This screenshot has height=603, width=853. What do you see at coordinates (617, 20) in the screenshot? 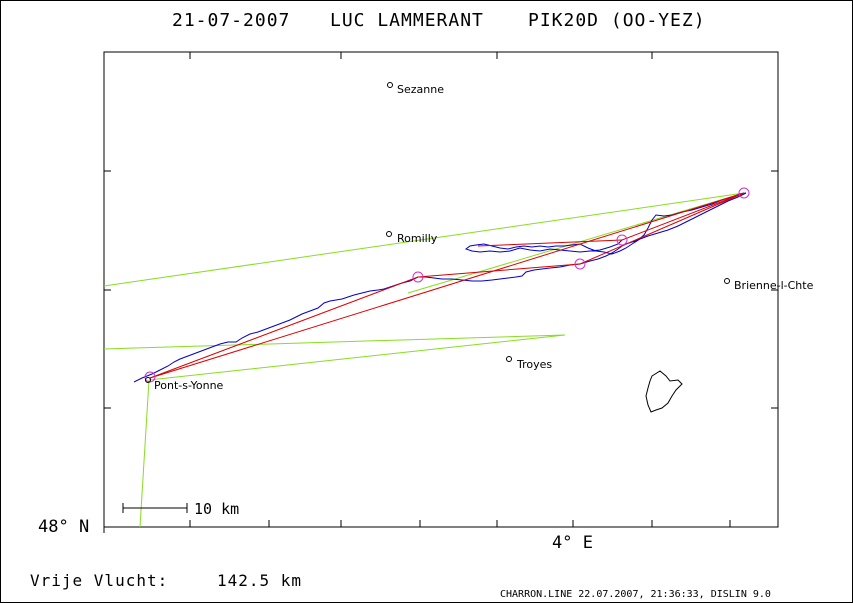
I see `title-glider: PIK20D (OO-YEZ)` at bounding box center [617, 20].